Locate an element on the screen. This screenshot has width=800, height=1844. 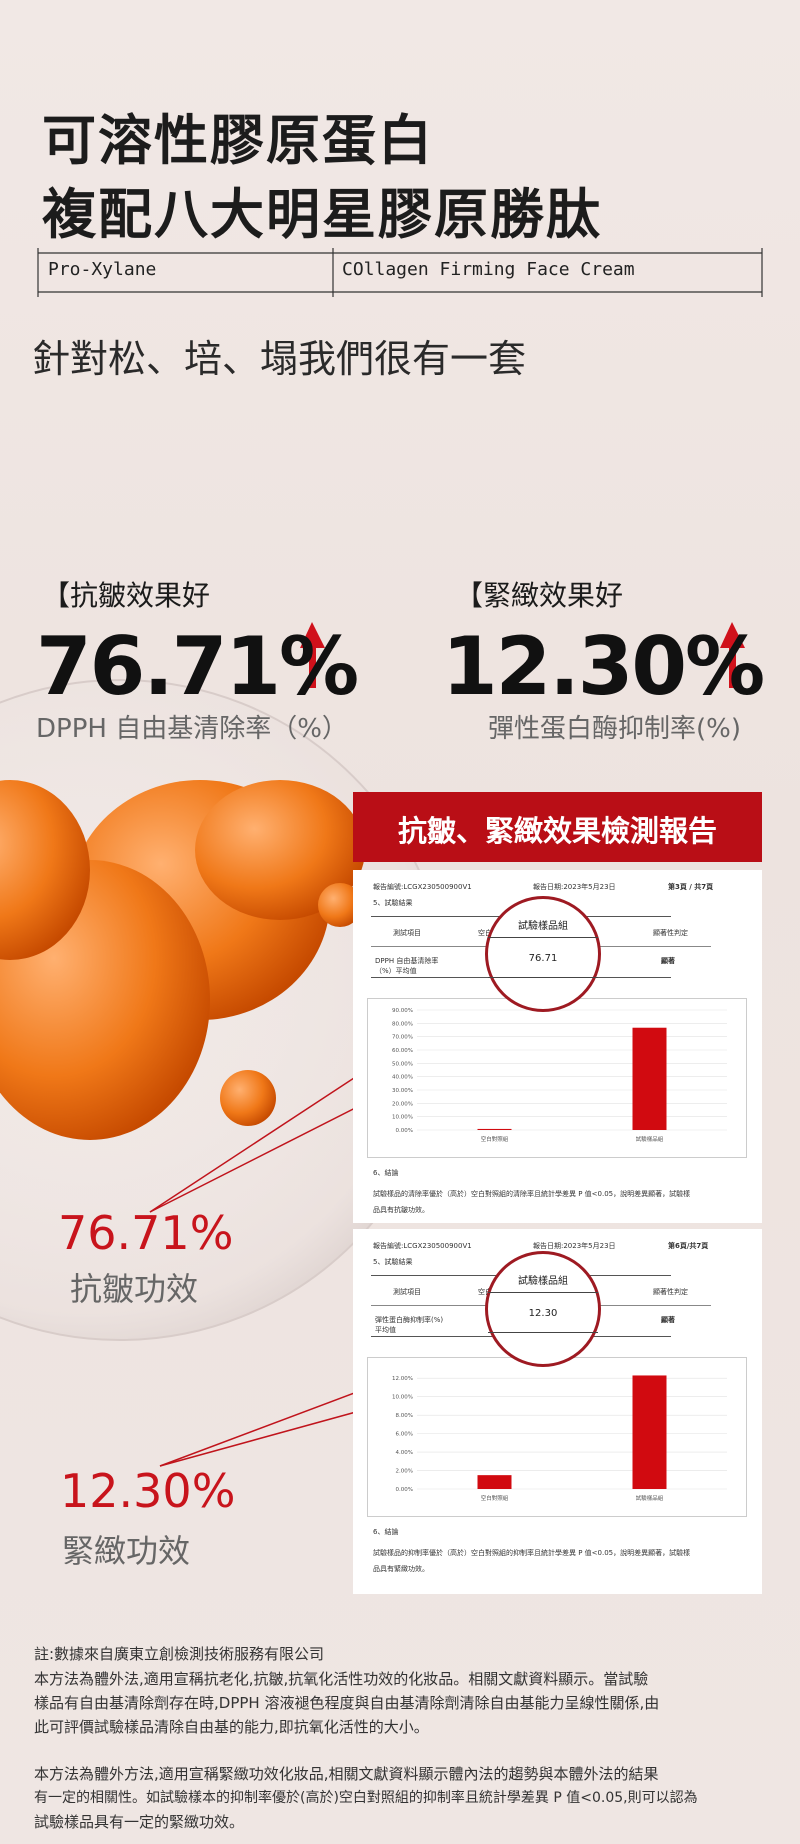
table-cell: 彈性蛋白酶抑制率(%)平均值 is located at coordinates (409, 1325).